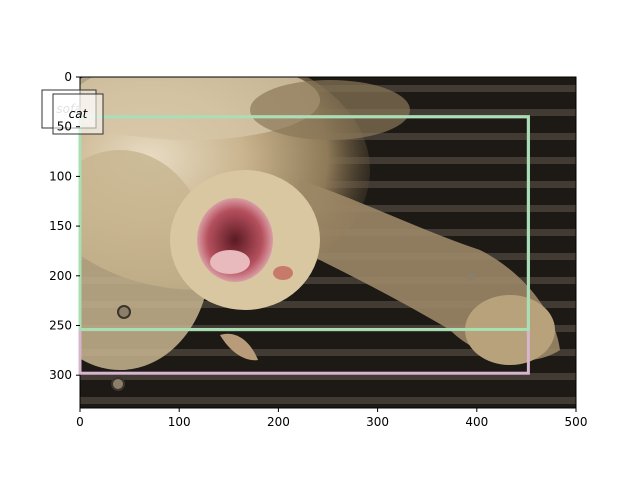 This screenshot has width=640, height=480. What do you see at coordinates (68, 77) in the screenshot?
I see `y-tick-label: 0` at bounding box center [68, 77].